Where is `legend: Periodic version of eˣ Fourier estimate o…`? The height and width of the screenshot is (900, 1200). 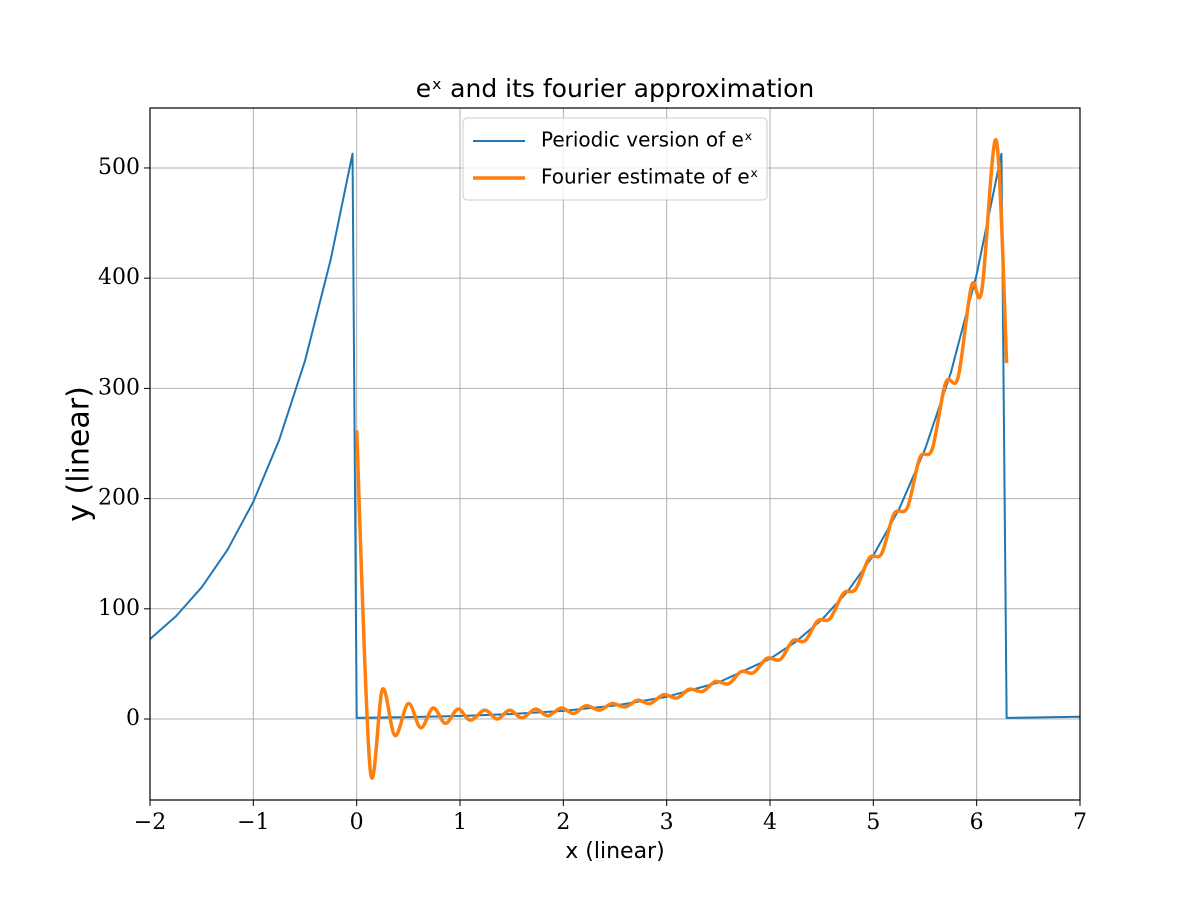
legend: Periodic version of eˣ Fourier estimate o… is located at coordinates (615, 159).